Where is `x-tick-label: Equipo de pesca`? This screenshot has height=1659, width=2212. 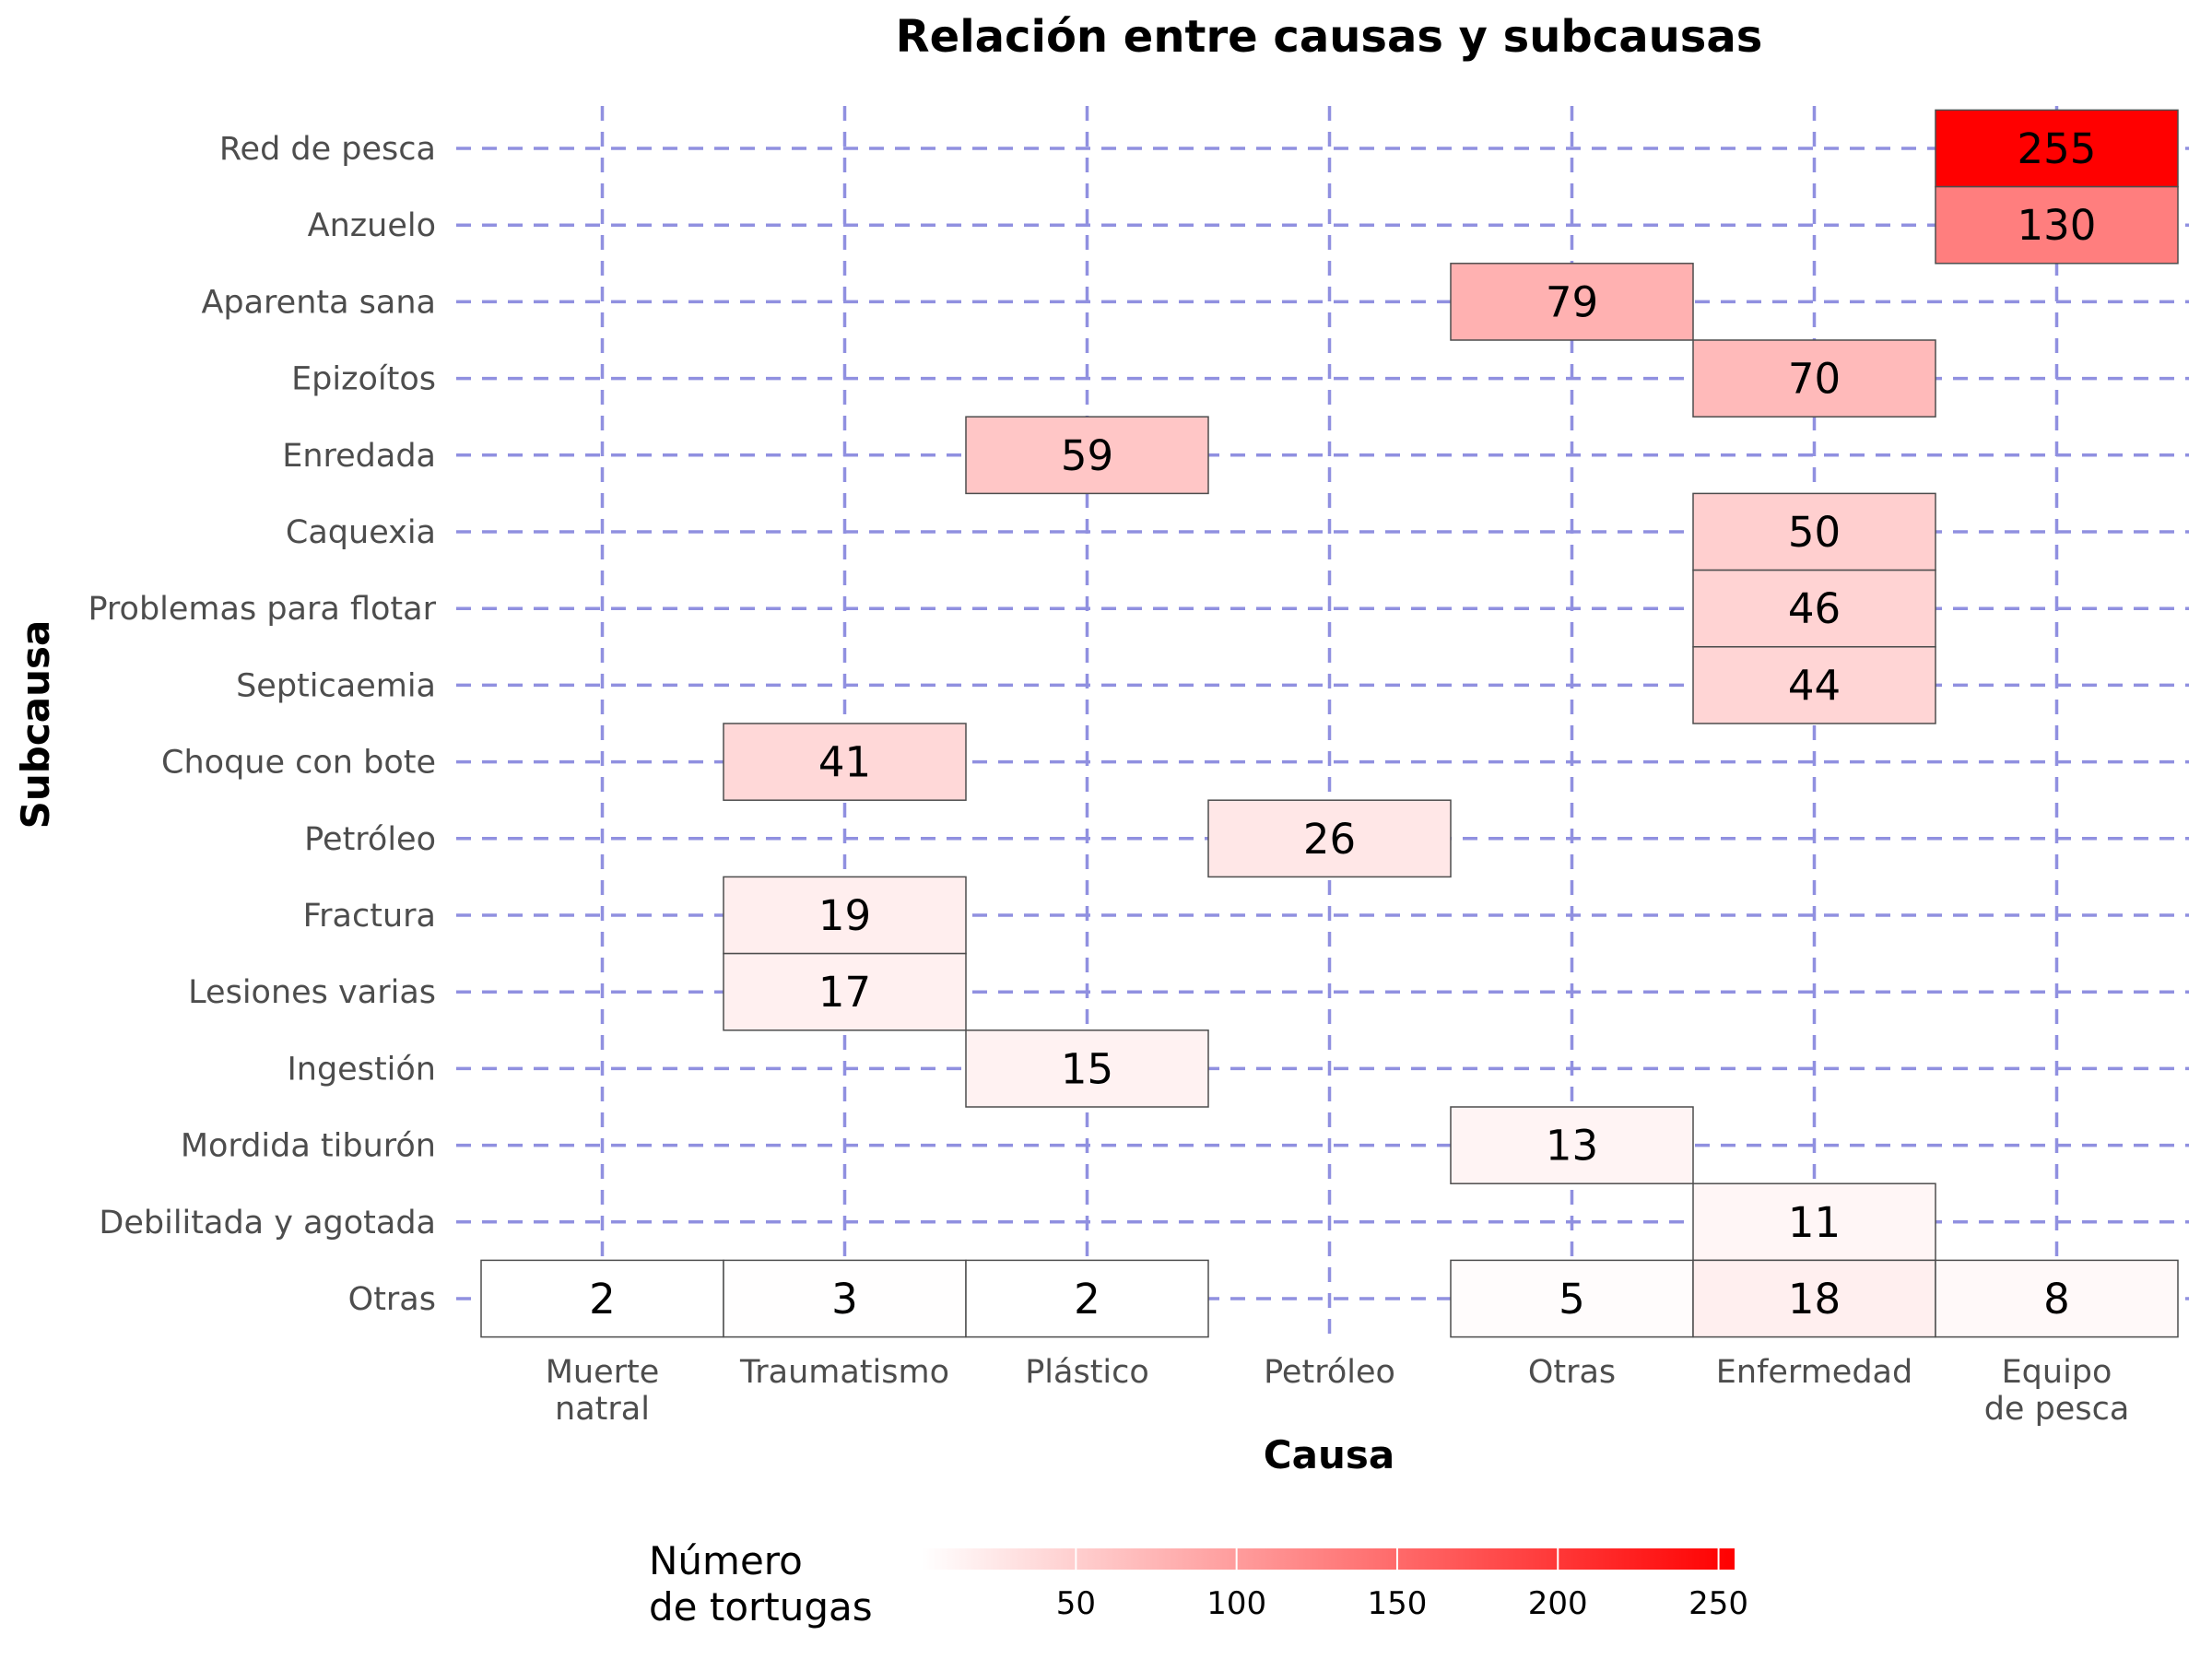
x-tick-label: Equipo de pesca is located at coordinates (2057, 1391).